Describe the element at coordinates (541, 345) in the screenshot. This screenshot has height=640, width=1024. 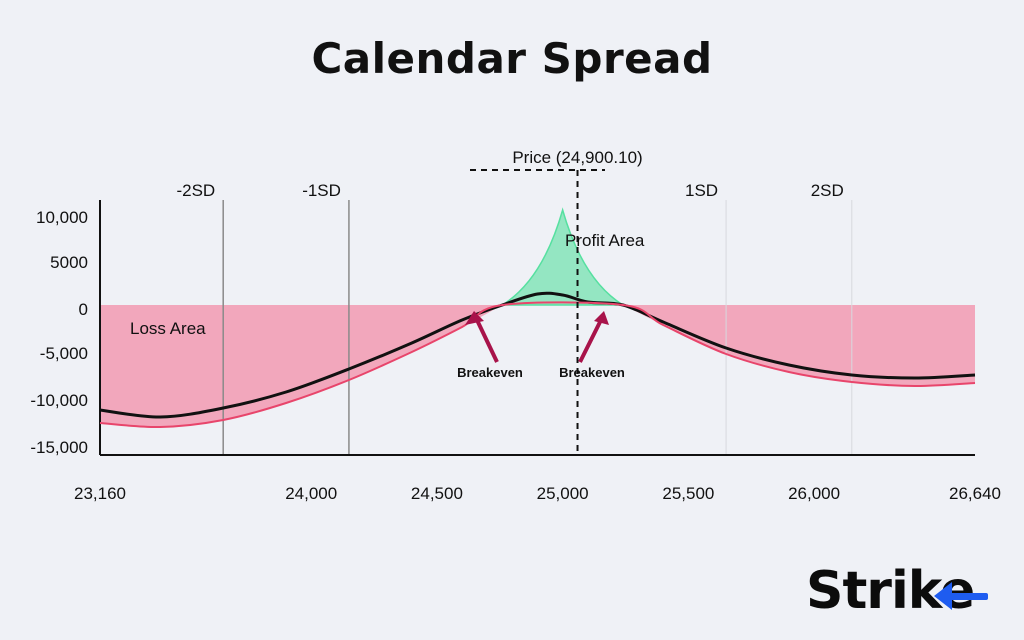
I see `annotations-group: Breakeven Breakeven` at that location.